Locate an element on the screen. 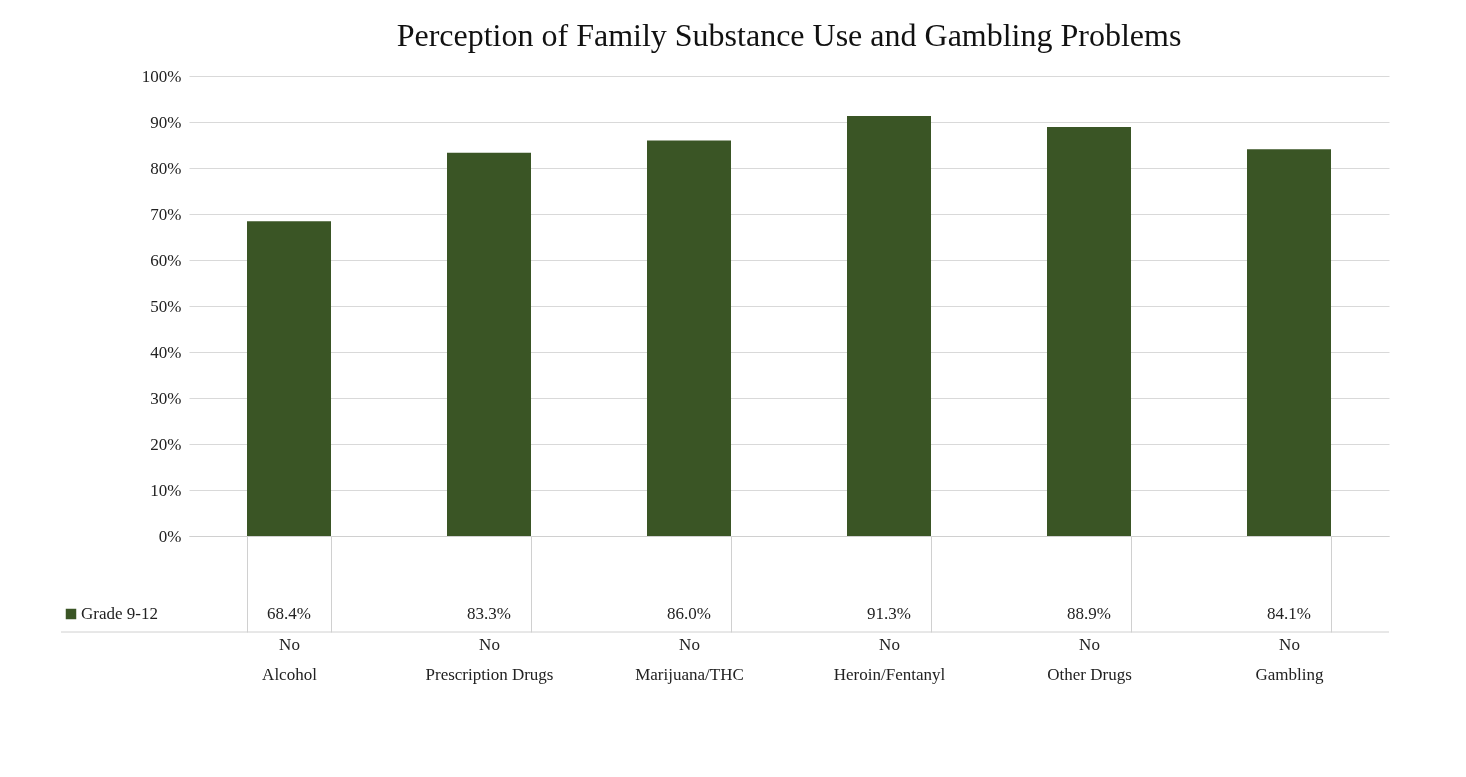  x-tick-label: No Marijuana/THC is located at coordinates (689, 659).